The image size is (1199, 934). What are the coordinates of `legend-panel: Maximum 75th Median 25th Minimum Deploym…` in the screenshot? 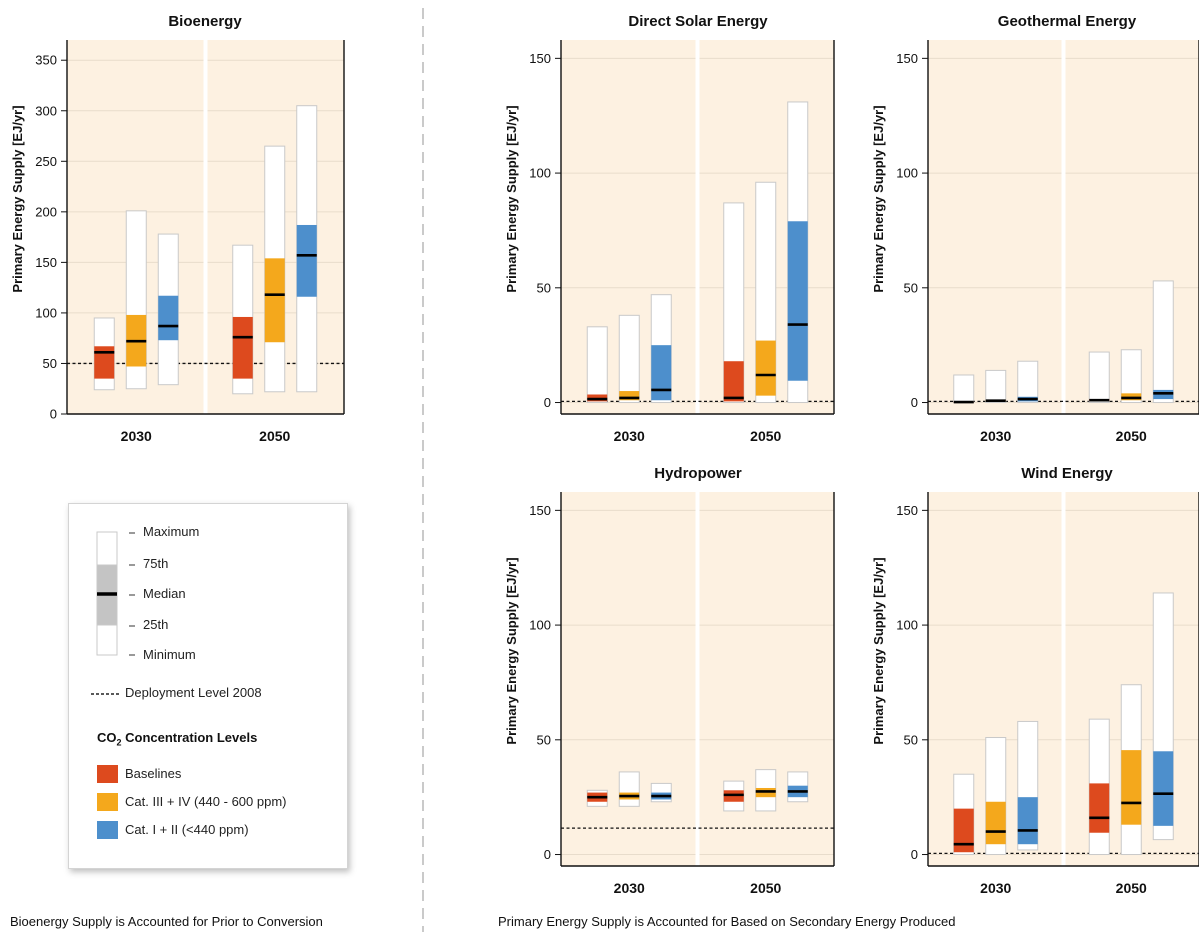 It's located at (208, 686).